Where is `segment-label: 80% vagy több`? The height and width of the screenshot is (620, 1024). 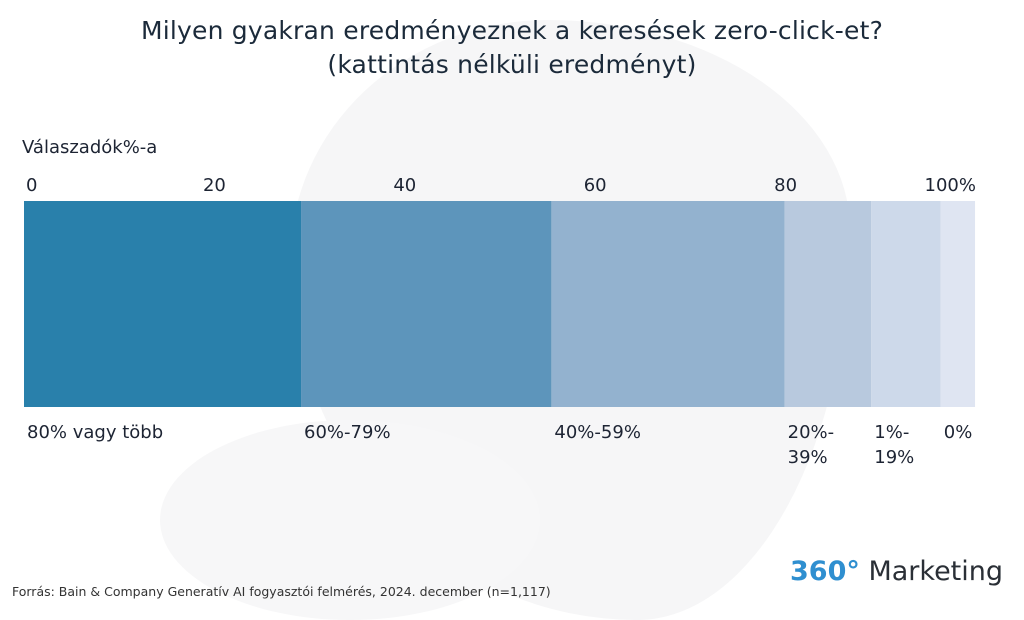
segment-label: 80% vagy több is located at coordinates (95, 432).